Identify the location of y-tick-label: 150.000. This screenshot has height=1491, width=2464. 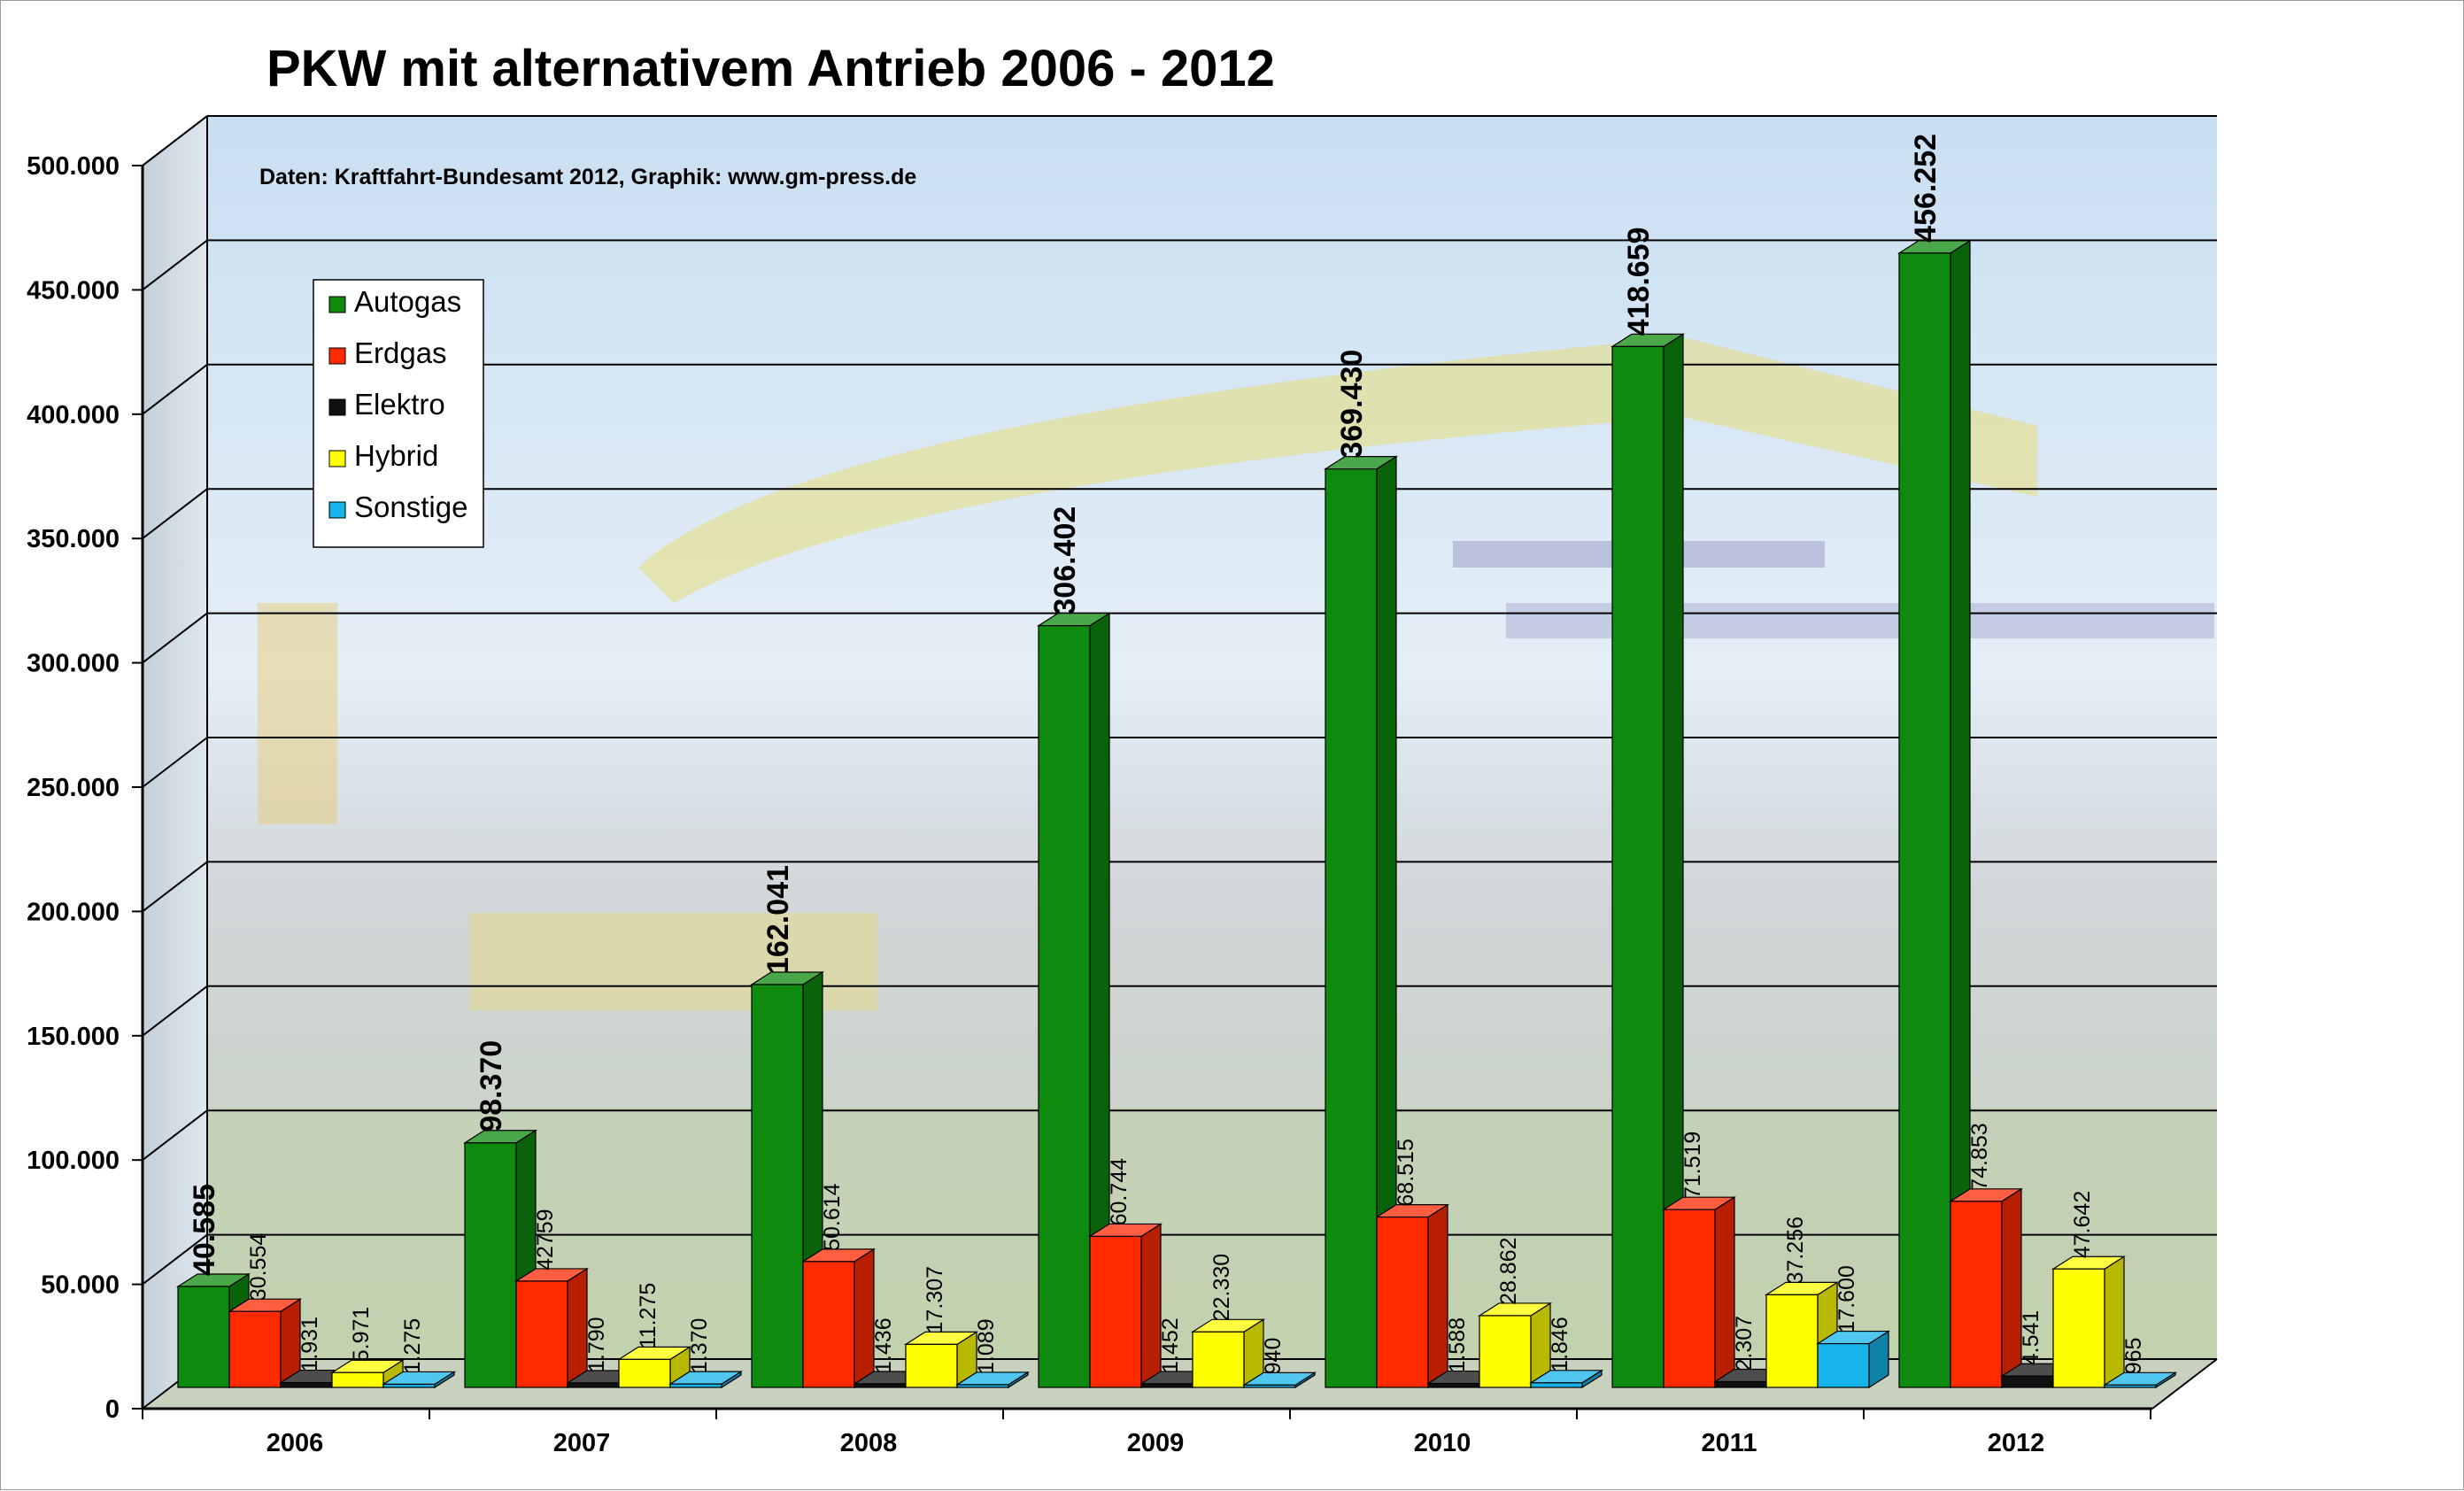
(73, 1037).